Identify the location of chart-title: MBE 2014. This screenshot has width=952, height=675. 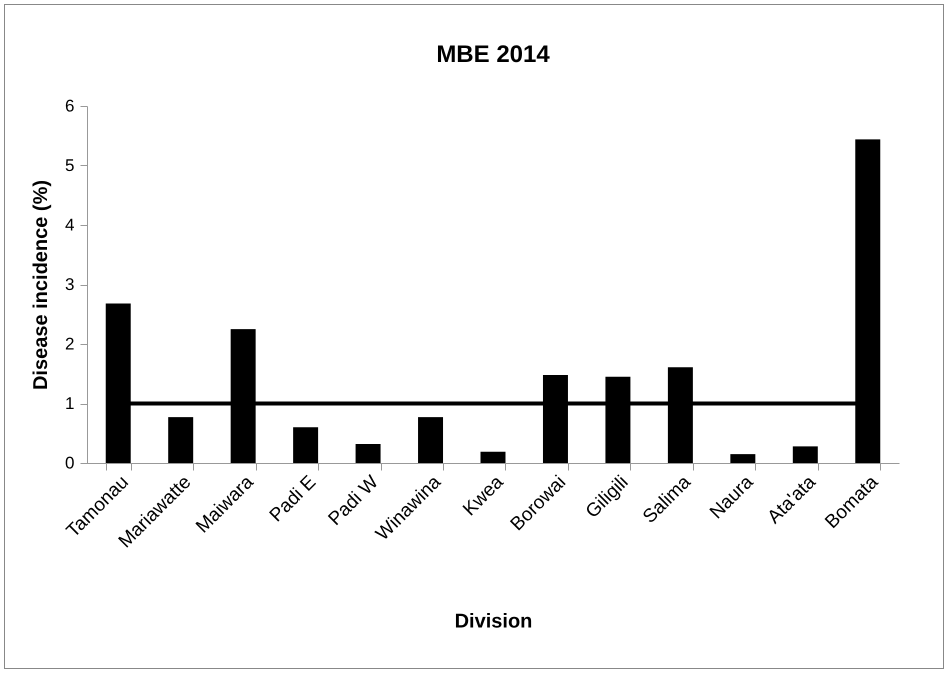
(493, 54).